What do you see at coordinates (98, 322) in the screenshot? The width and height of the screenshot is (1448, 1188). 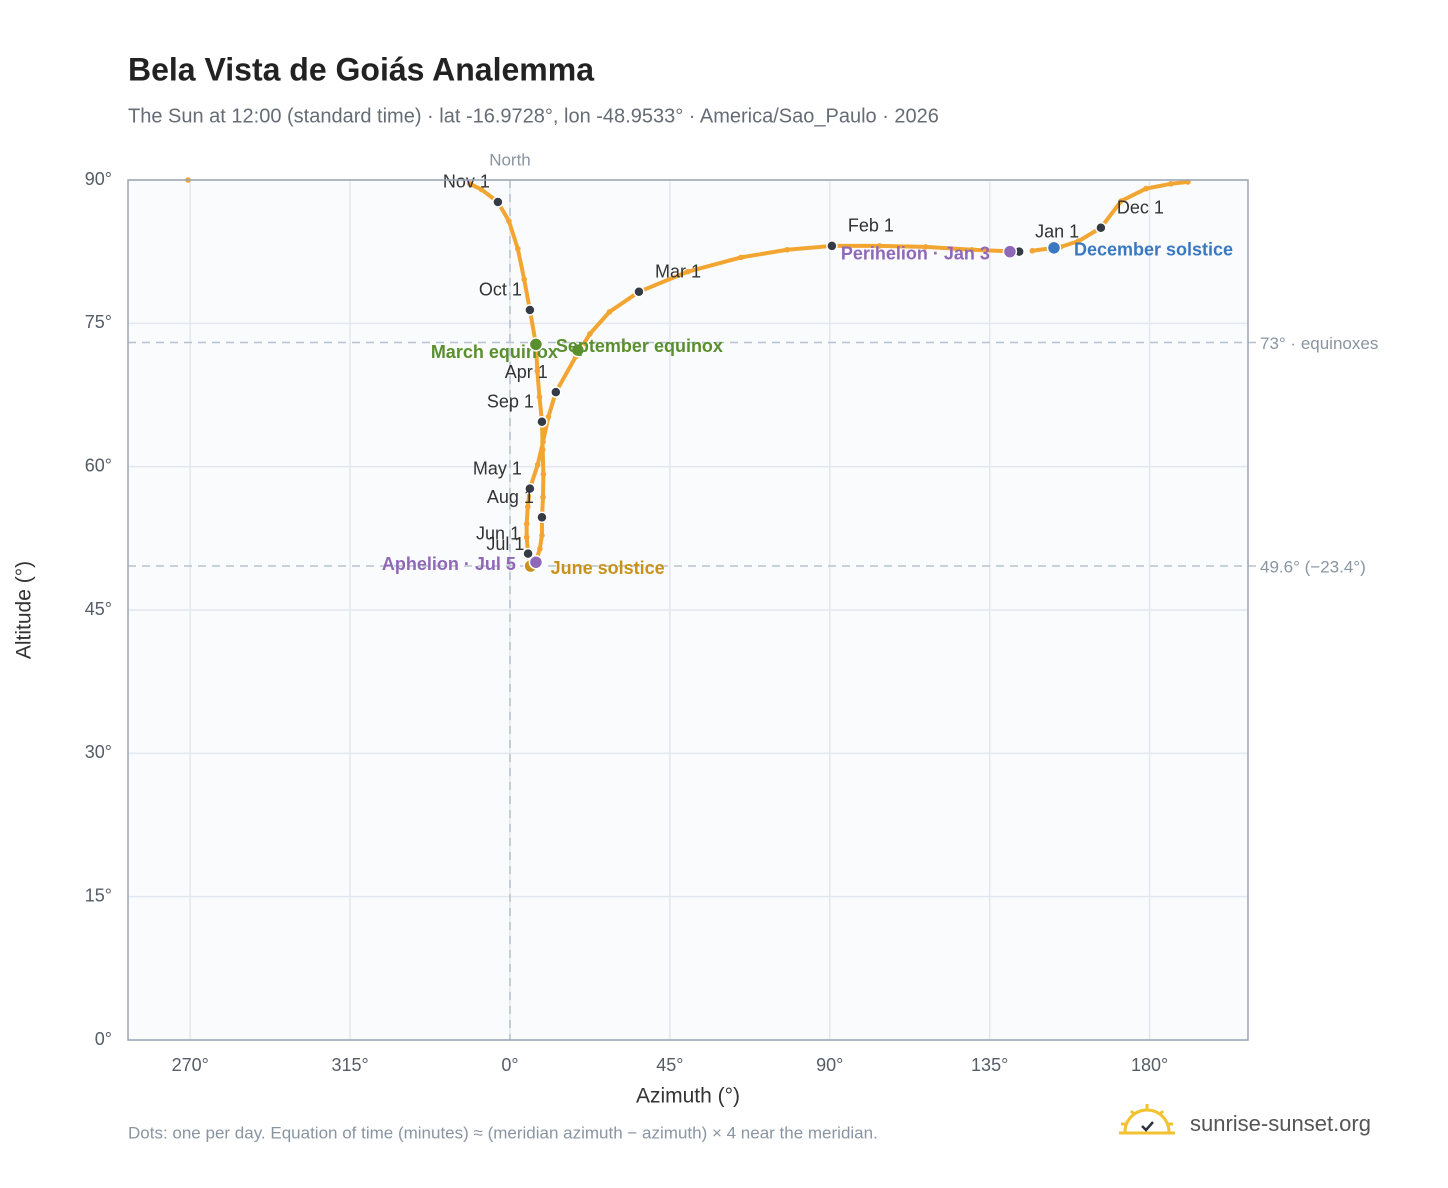 I see `y-tick-label: 75°` at bounding box center [98, 322].